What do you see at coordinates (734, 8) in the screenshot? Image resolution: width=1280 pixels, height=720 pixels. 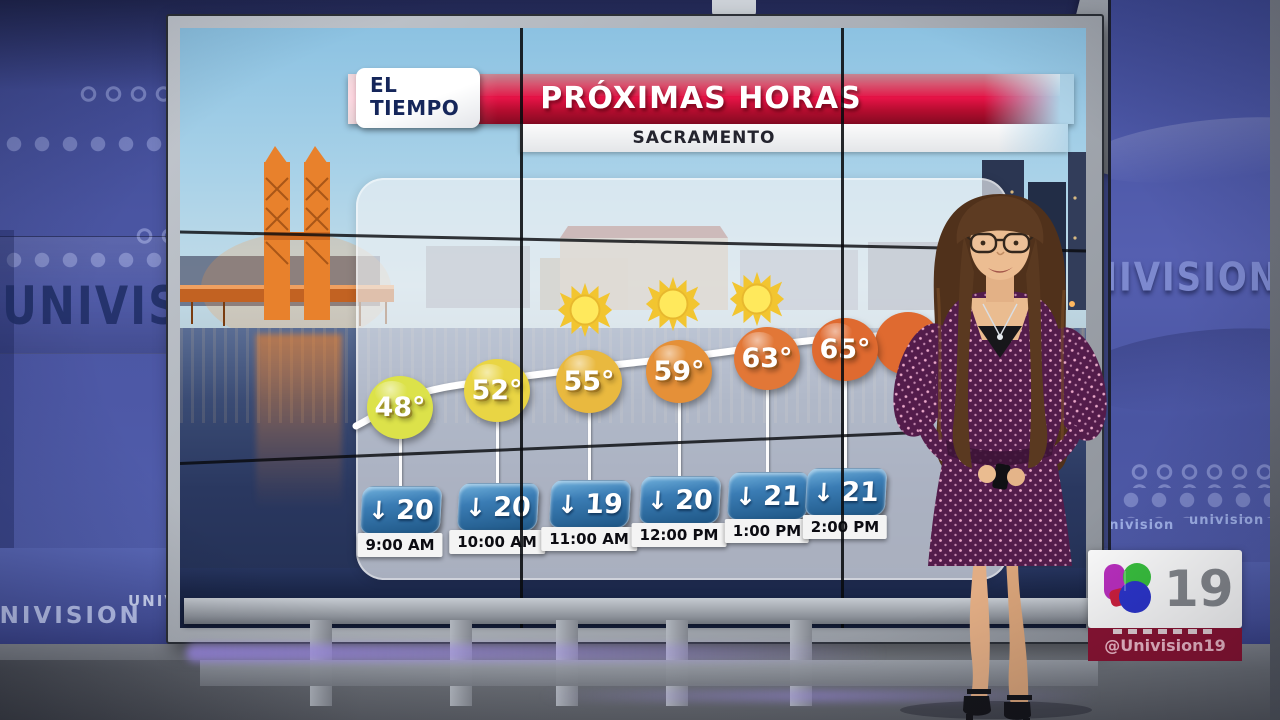 I see `ceiling-fixture` at bounding box center [734, 8].